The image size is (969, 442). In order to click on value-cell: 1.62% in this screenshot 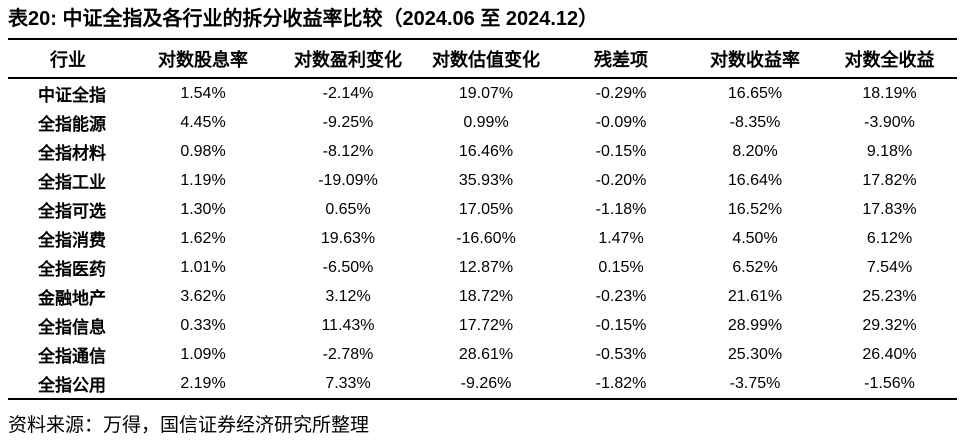, I will do `click(203, 238)`.